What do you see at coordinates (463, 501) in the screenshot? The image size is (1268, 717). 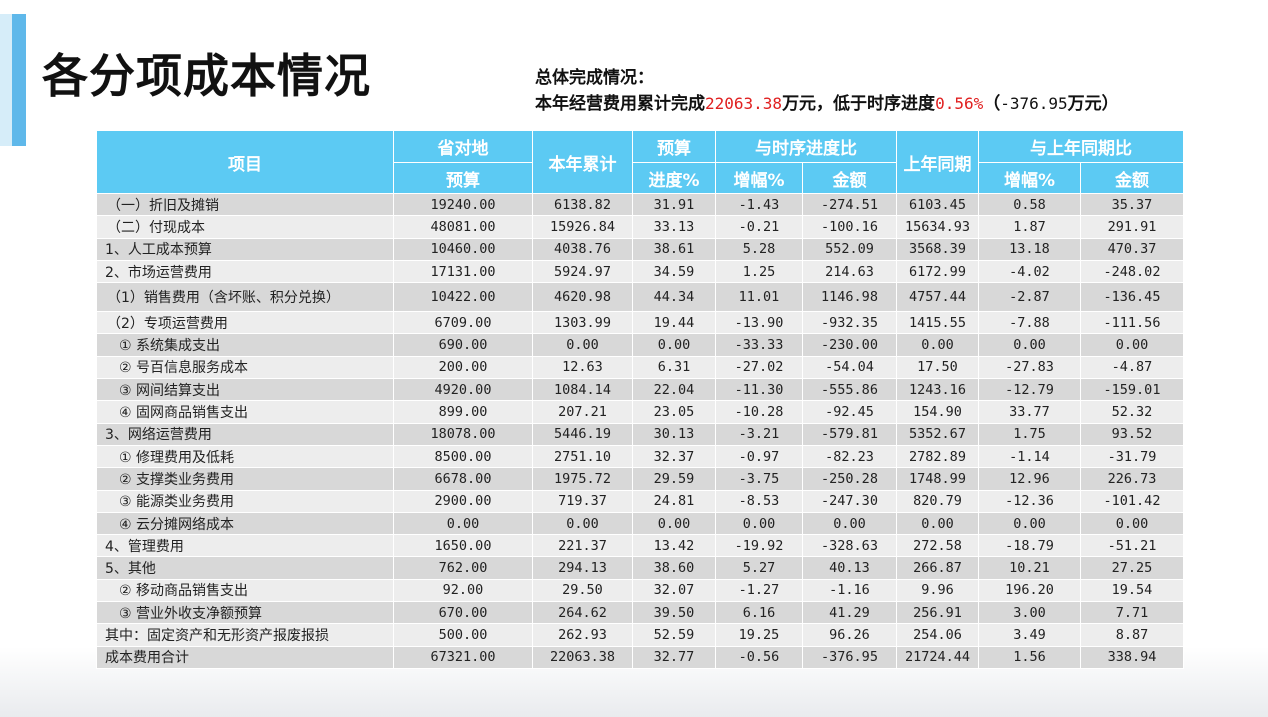 I see `cell-province-budget: 2900.00` at bounding box center [463, 501].